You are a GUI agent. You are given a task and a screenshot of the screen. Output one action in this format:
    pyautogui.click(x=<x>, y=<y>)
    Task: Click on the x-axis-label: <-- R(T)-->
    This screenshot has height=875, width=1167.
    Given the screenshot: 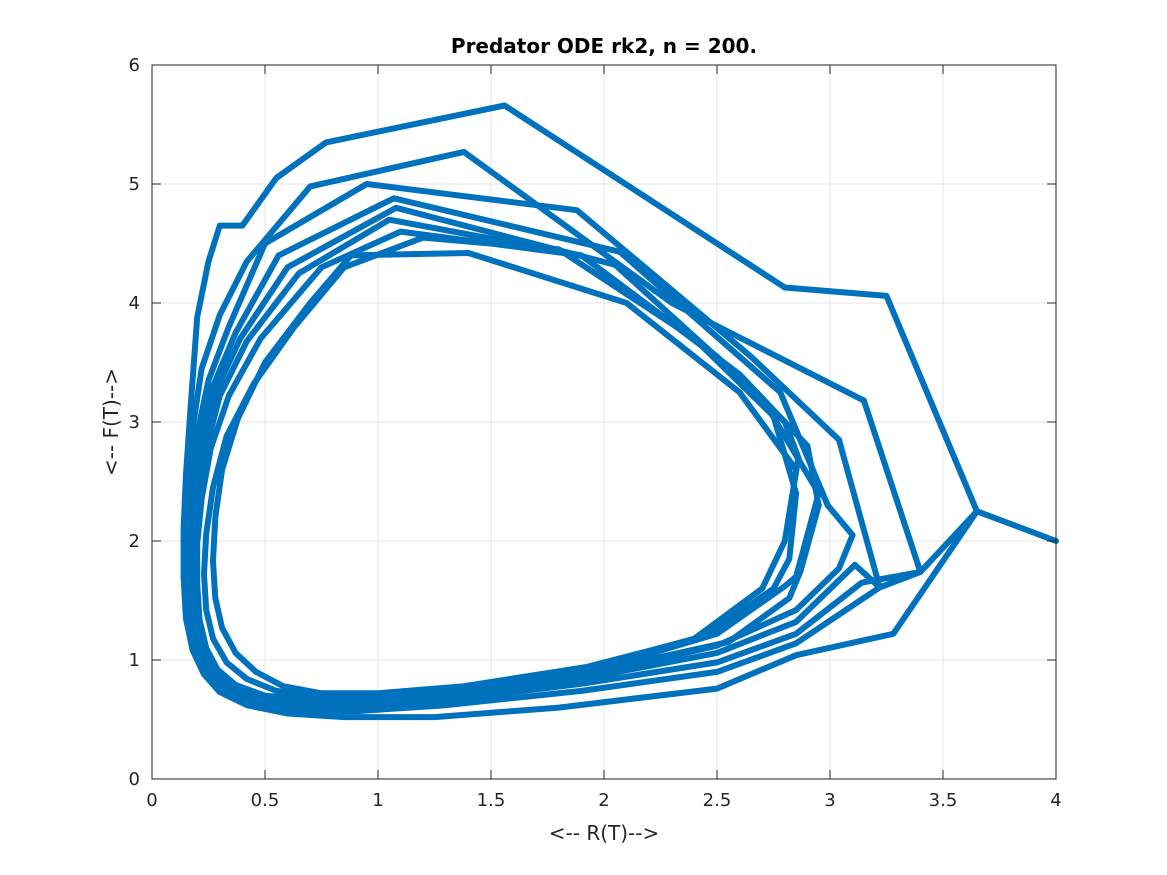 What is the action you would take?
    pyautogui.click(x=604, y=833)
    